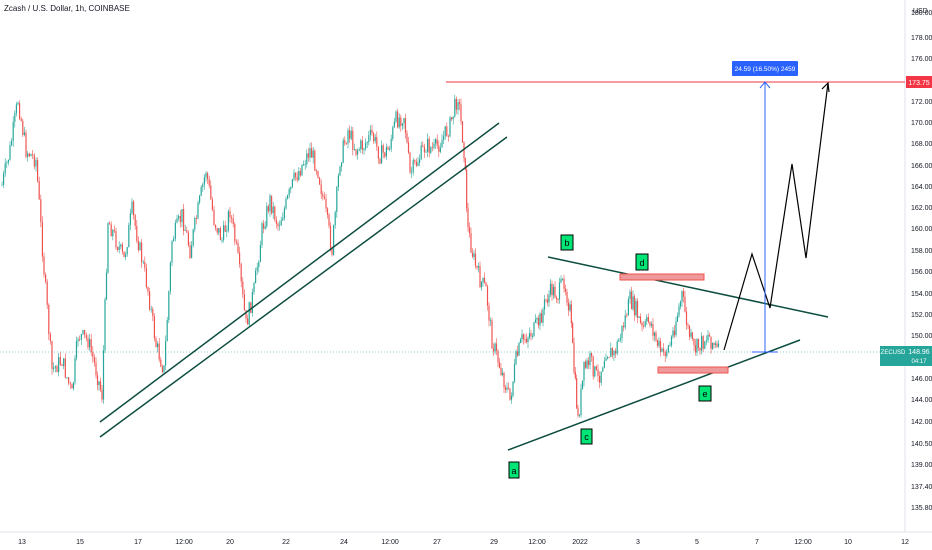 The height and width of the screenshot is (550, 932). What do you see at coordinates (921, 294) in the screenshot?
I see `price-tick-label: 154.00` at bounding box center [921, 294].